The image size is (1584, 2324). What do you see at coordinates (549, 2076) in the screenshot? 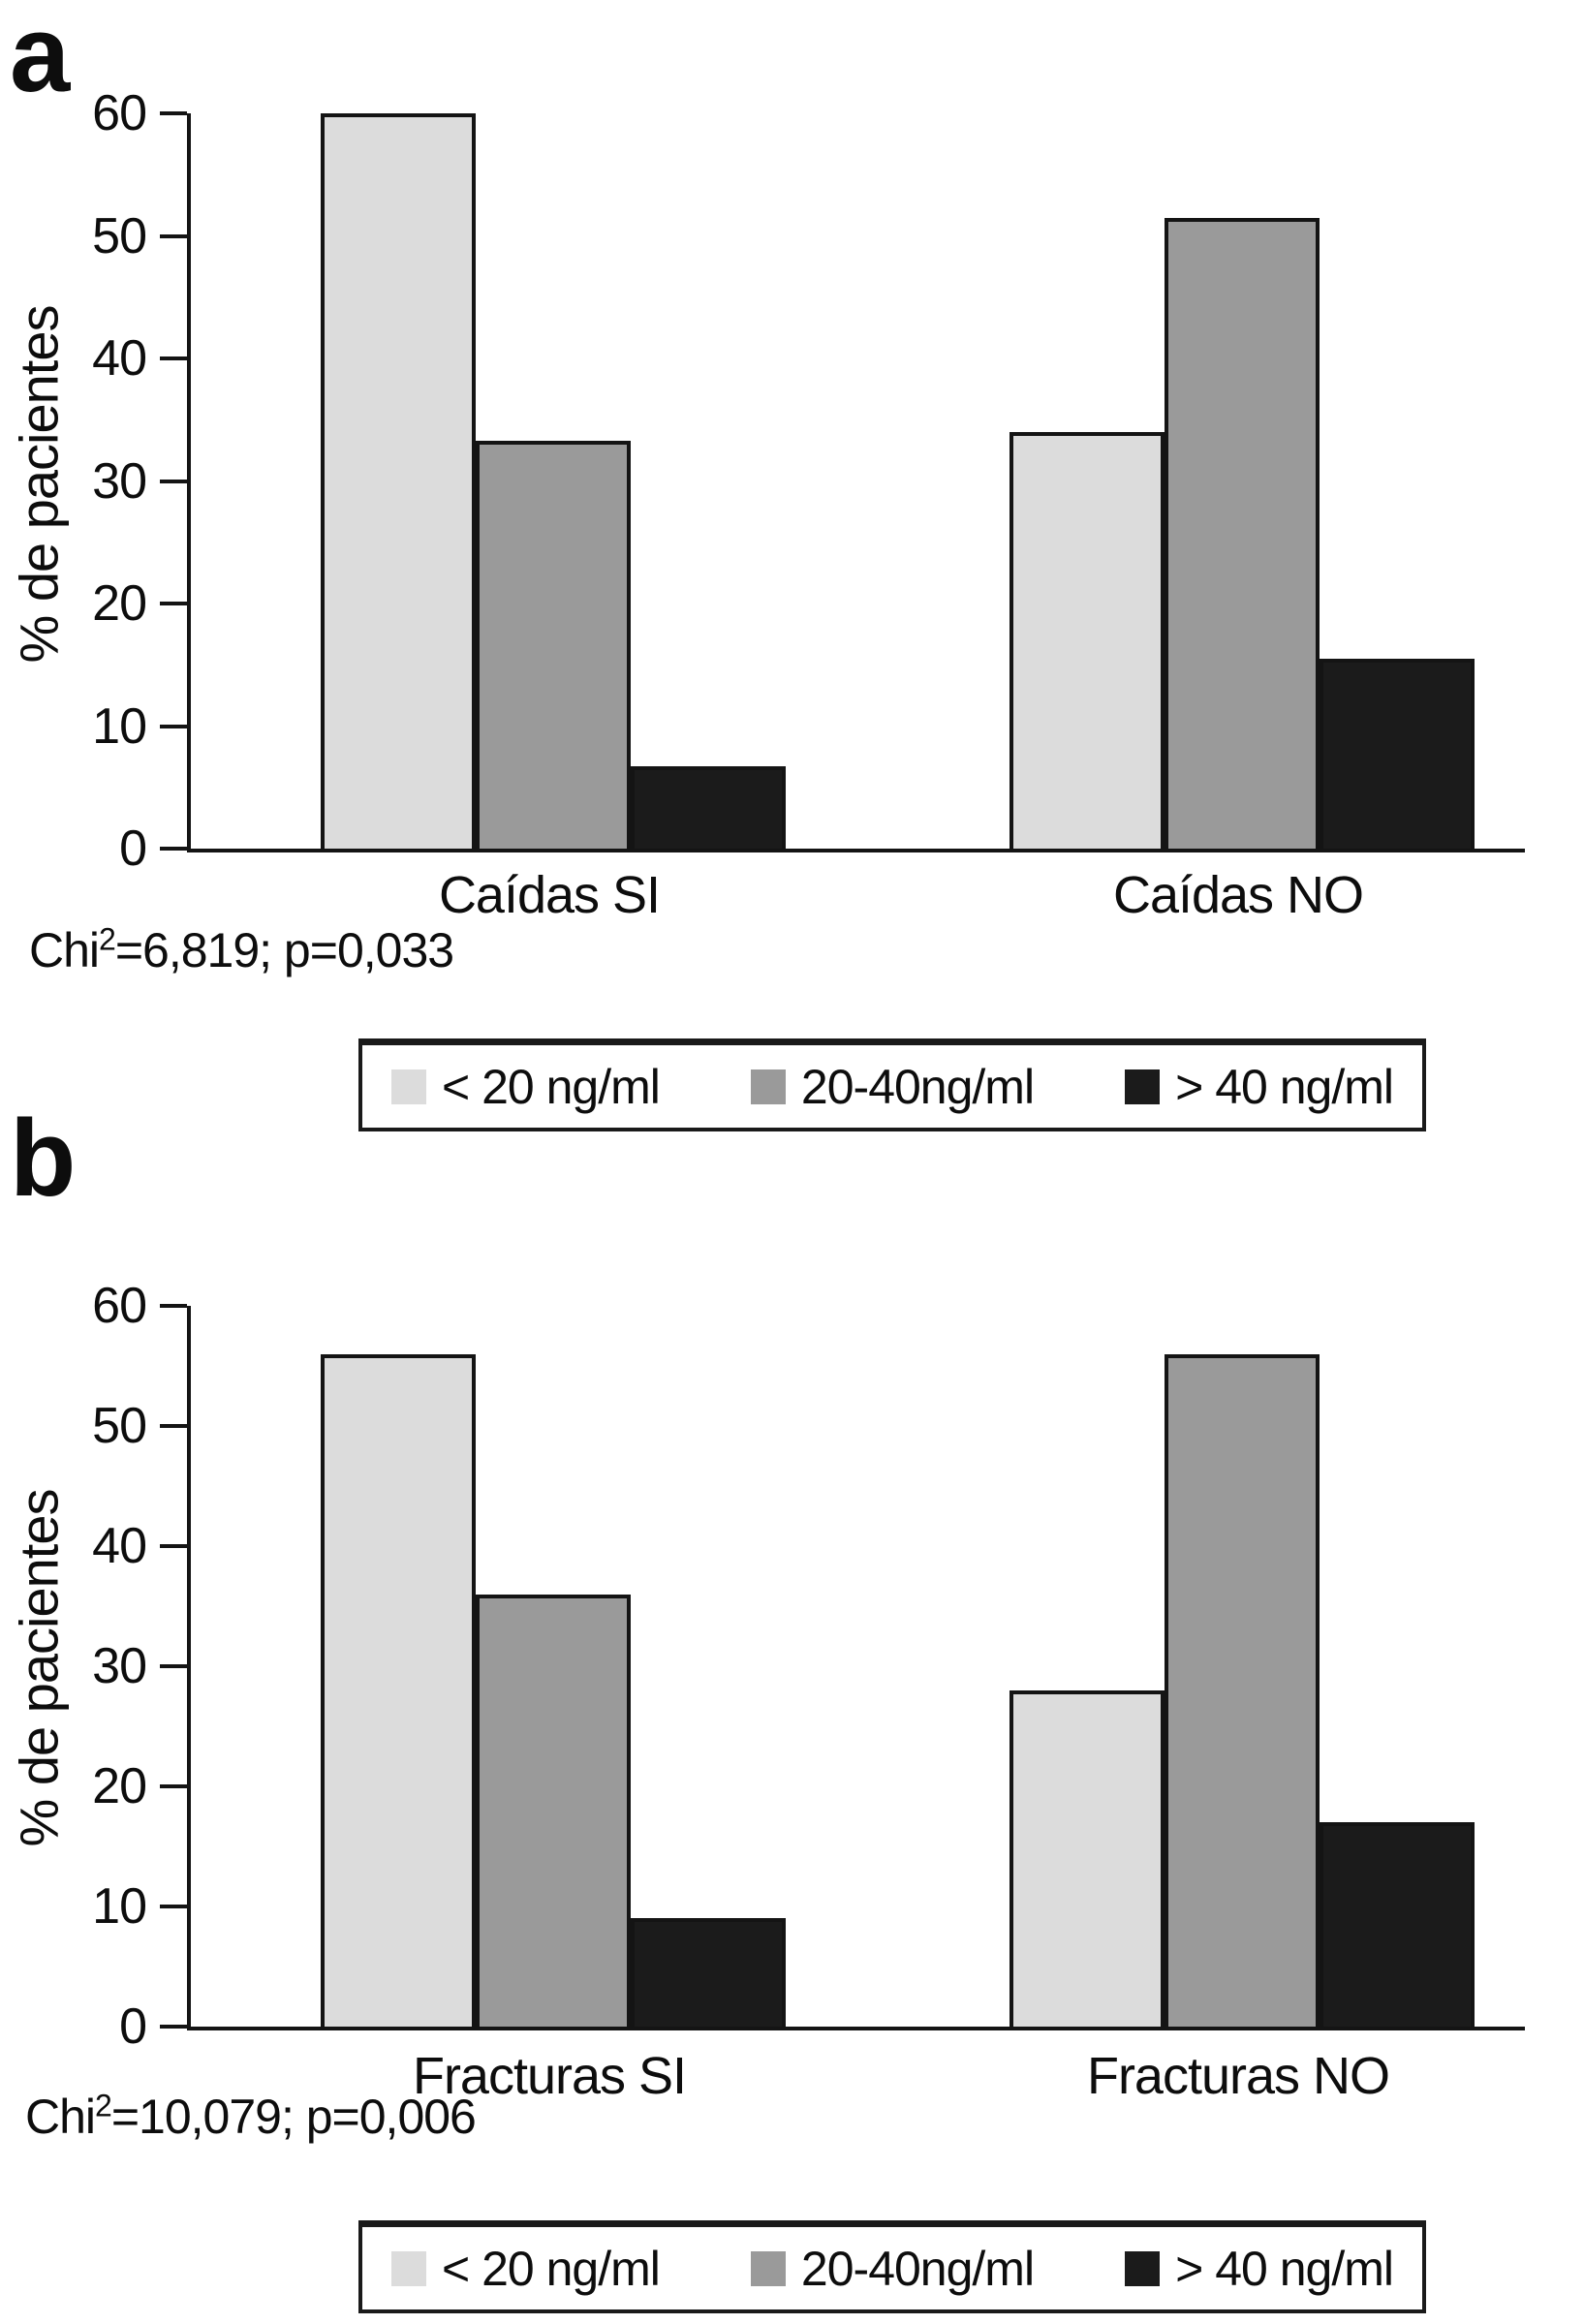
I see `category-label-fracturas-si: Fracturas SI` at bounding box center [549, 2076].